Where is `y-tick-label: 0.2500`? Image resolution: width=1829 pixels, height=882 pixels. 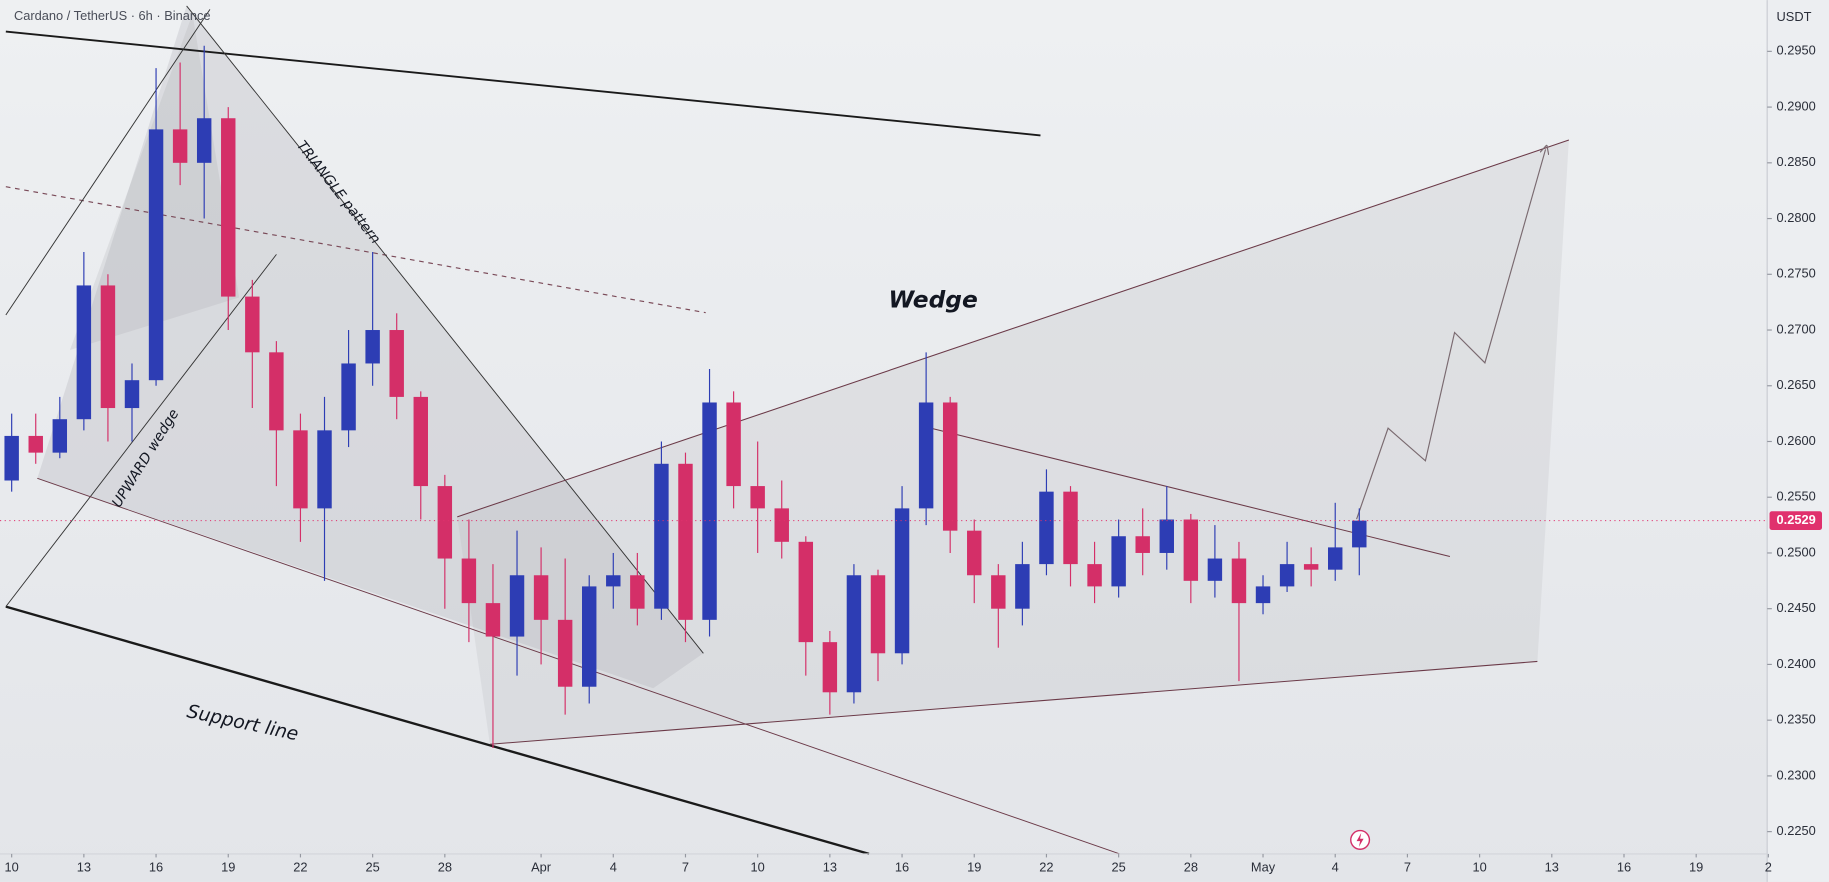 y-tick-label: 0.2500 is located at coordinates (1796, 551).